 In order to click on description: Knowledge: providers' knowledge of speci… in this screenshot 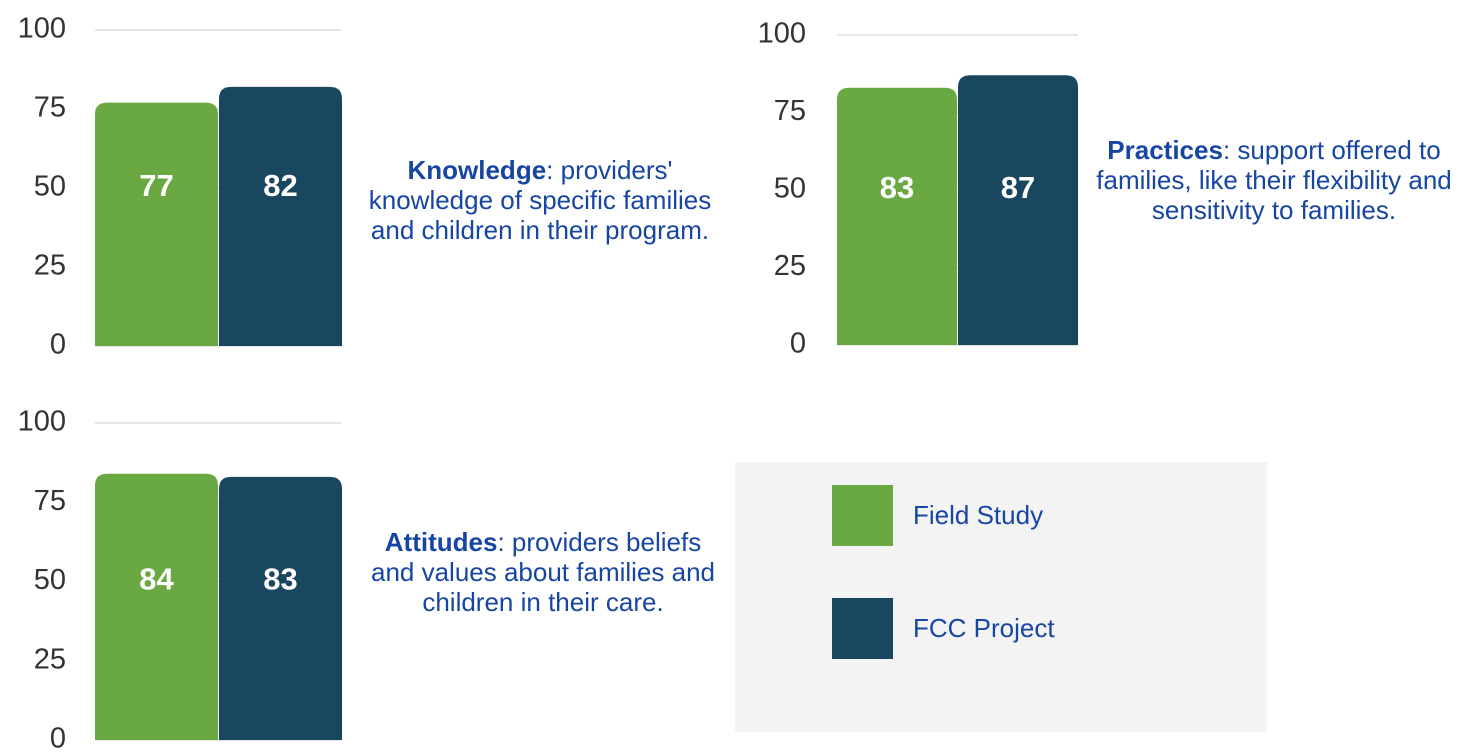, I will do `click(540, 200)`.